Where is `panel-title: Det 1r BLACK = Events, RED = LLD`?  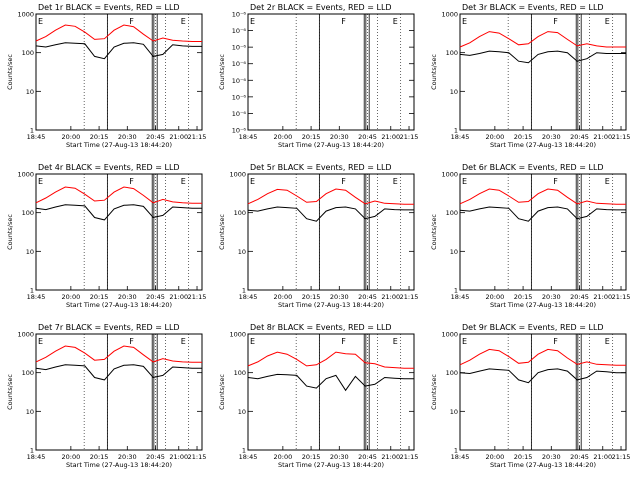 panel-title: Det 1r BLACK = Events, RED = LLD is located at coordinates (109, 7).